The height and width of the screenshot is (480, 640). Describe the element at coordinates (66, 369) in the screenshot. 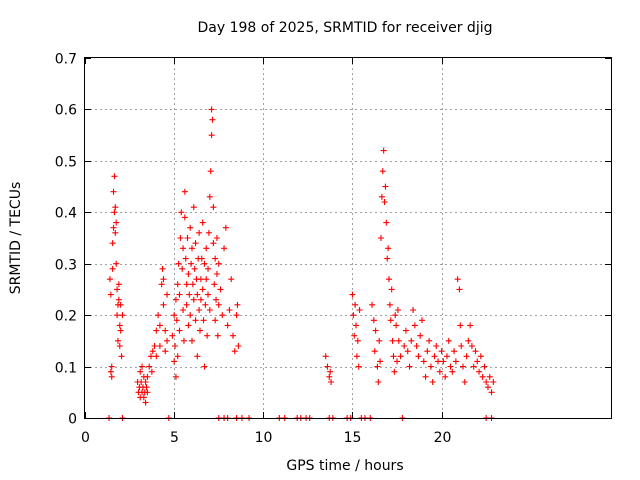

I see `y-tick-label: 0.1` at that location.